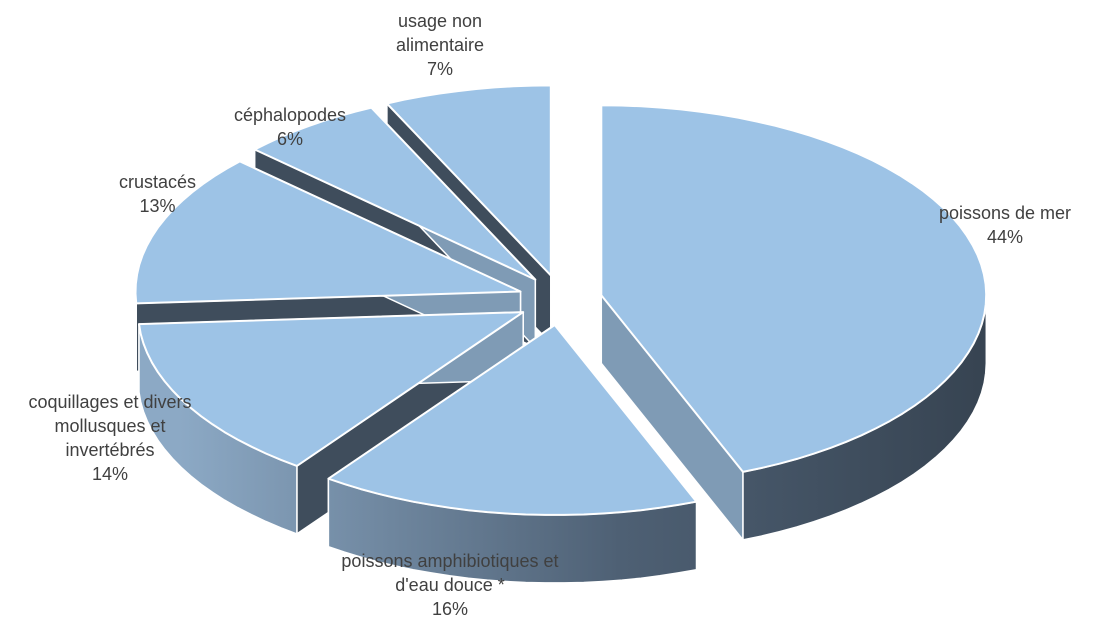  Describe the element at coordinates (289, 139) in the screenshot. I see `label-percent: 6%` at that location.